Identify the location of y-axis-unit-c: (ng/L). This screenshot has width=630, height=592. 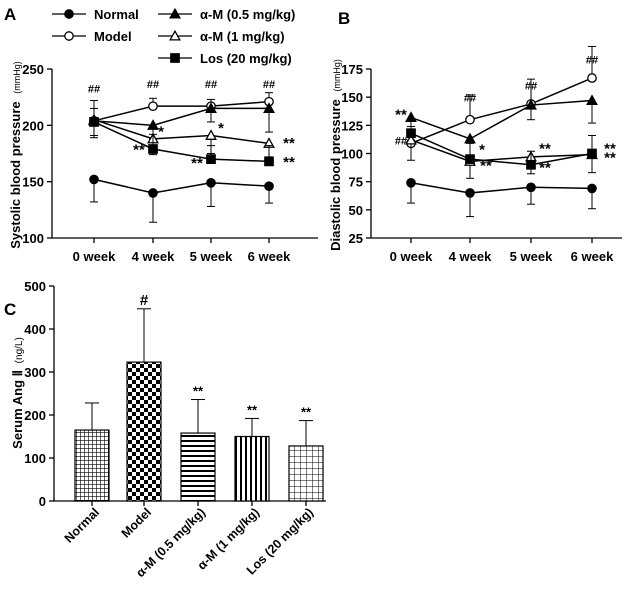
(19, 350).